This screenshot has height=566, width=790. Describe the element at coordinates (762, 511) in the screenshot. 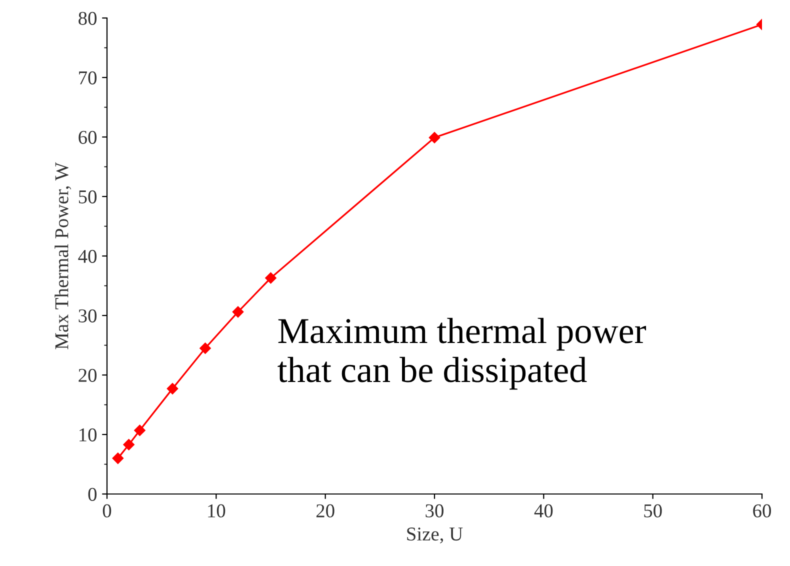

I see `x-tick-label: 60` at that location.